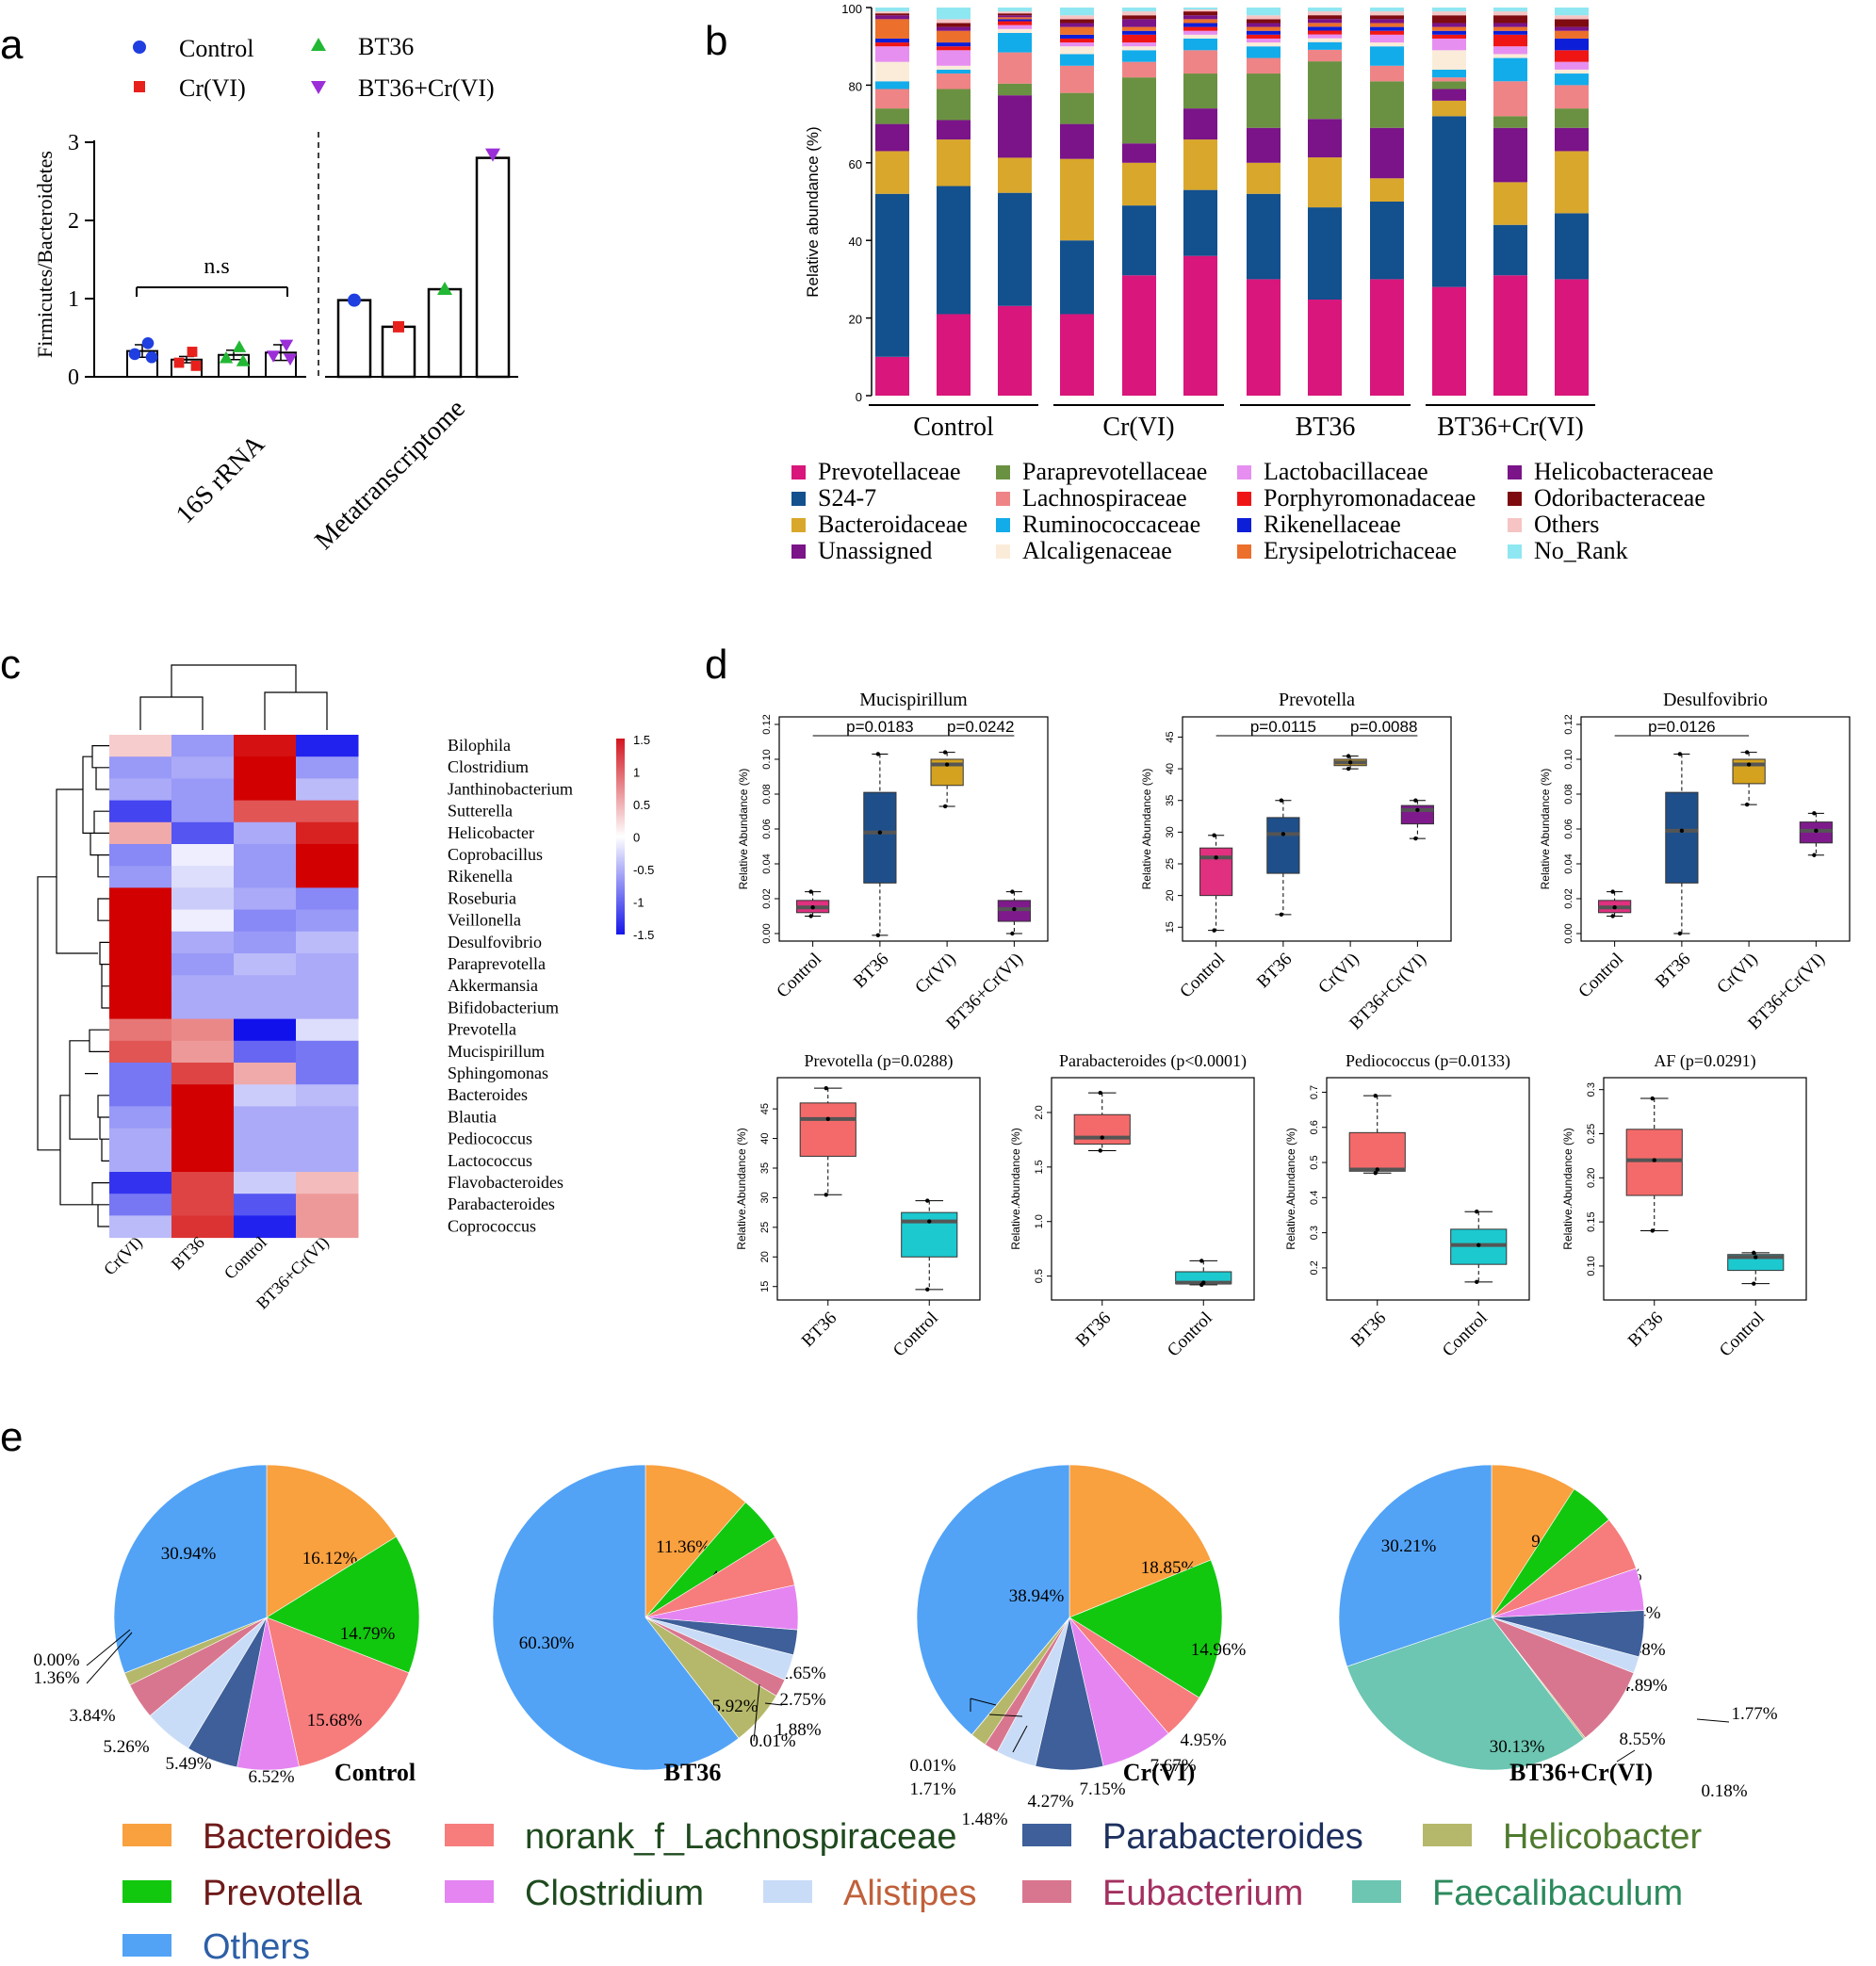 Image resolution: width=1876 pixels, height=1966 pixels. I want to click on e-slice-label: 7.67%, so click(1173, 1766).